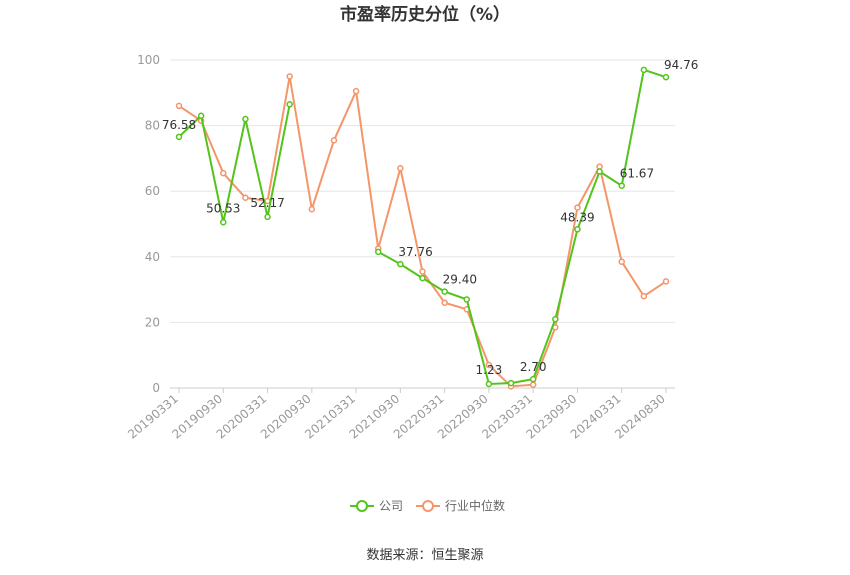  Describe the element at coordinates (156, 388) in the screenshot. I see `y-tick-label: 0` at that location.